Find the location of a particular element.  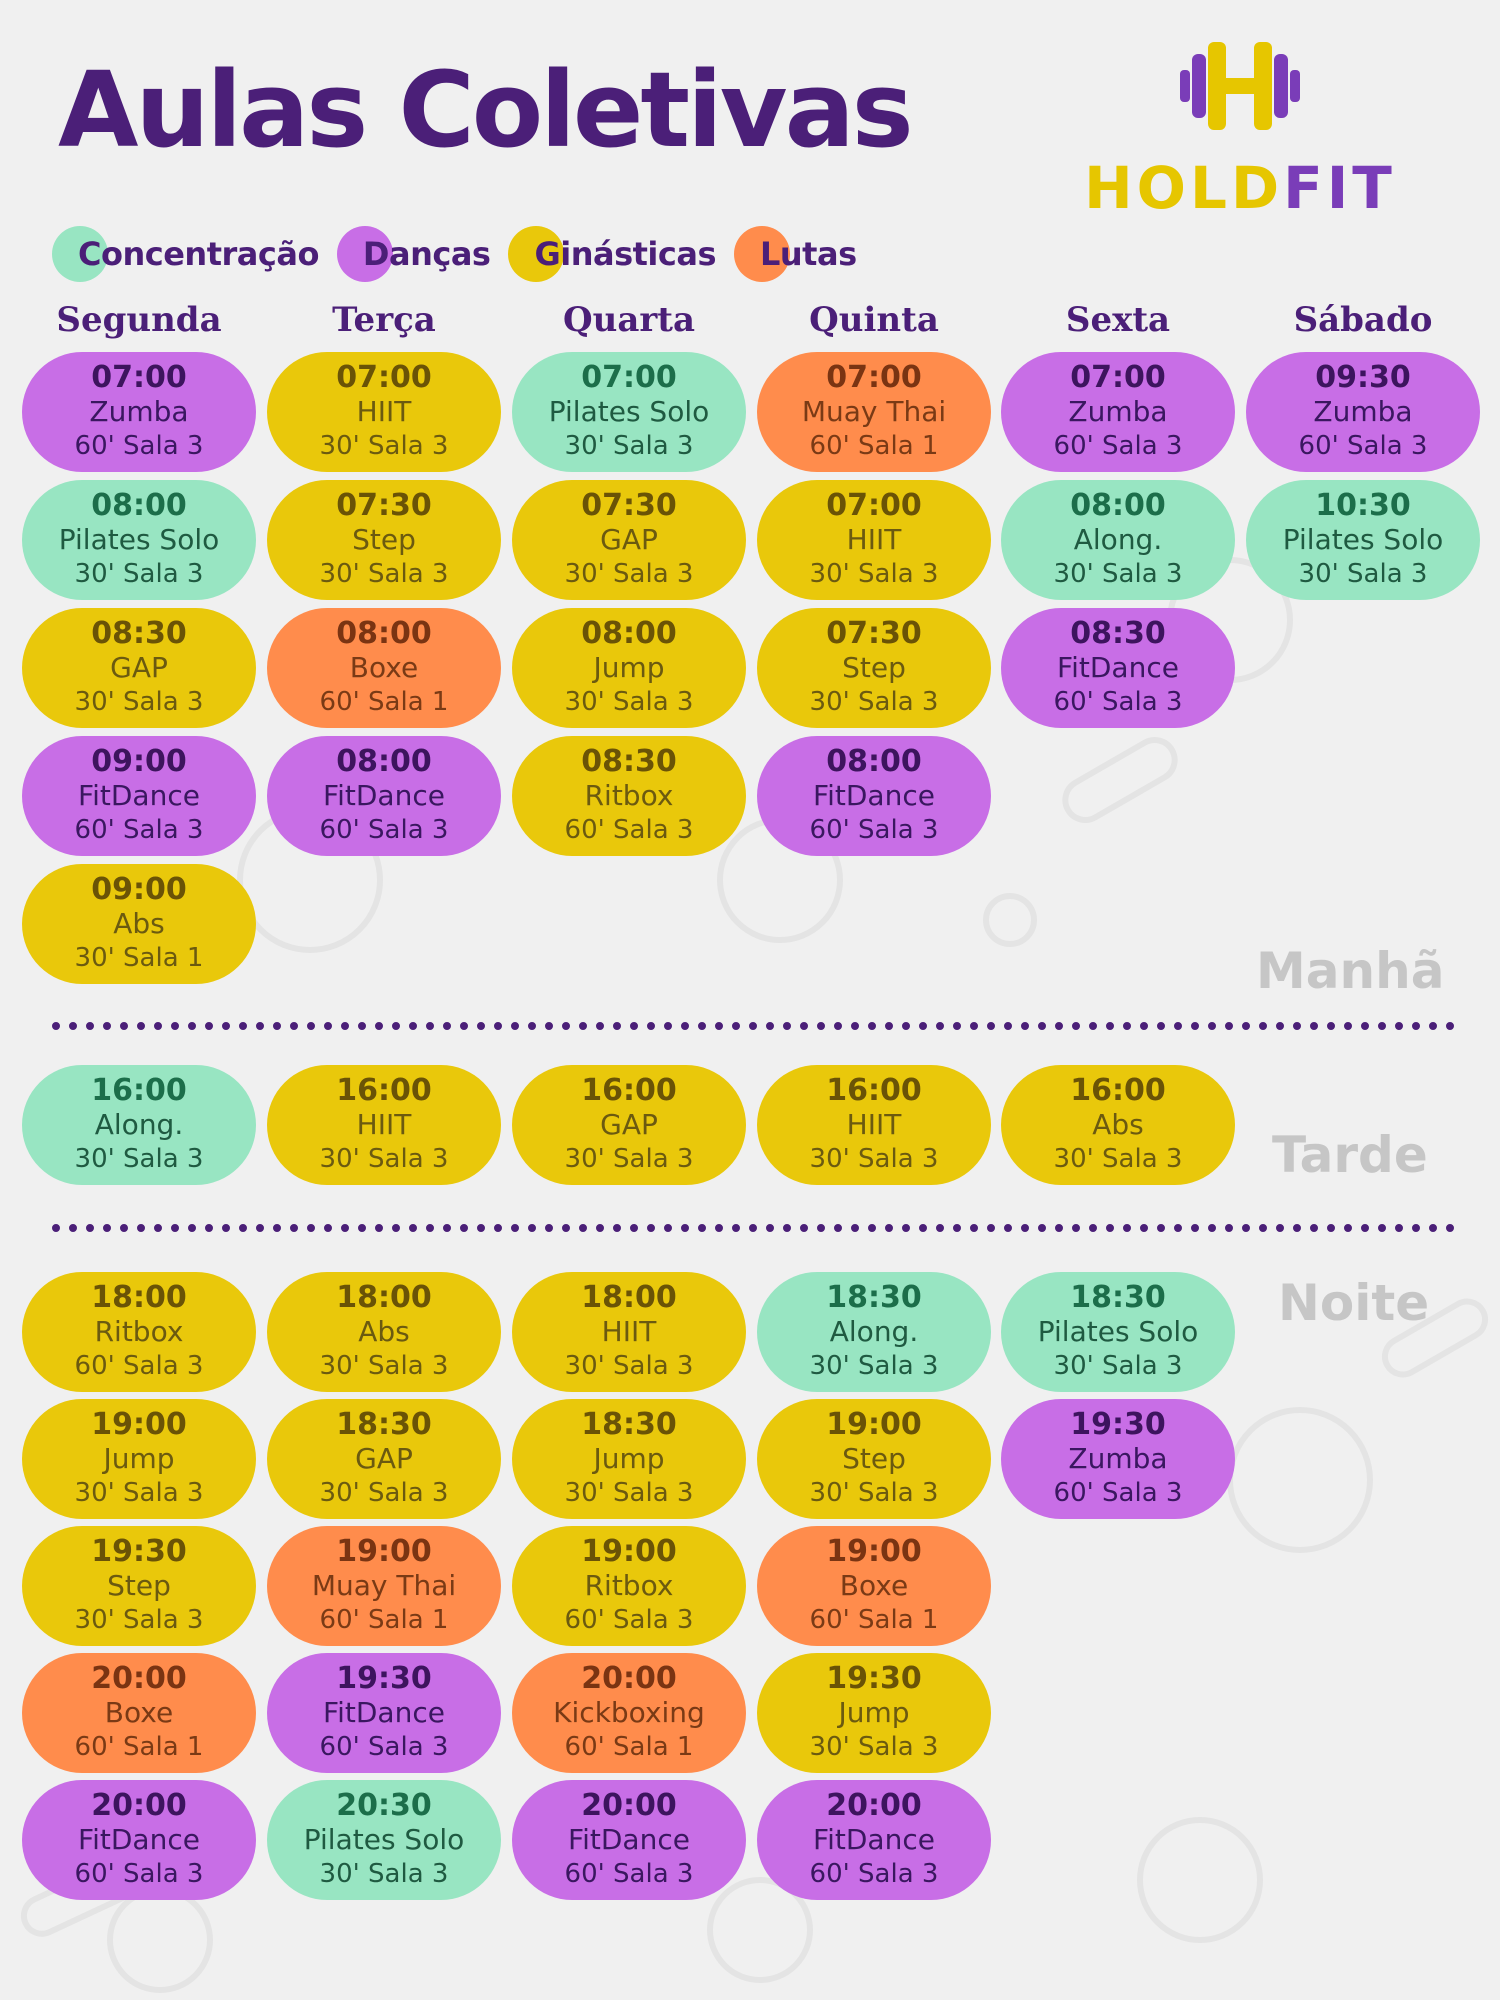

class-card: 20:30 Pilates Solo 30' Sala 3 is located at coordinates (384, 1840).